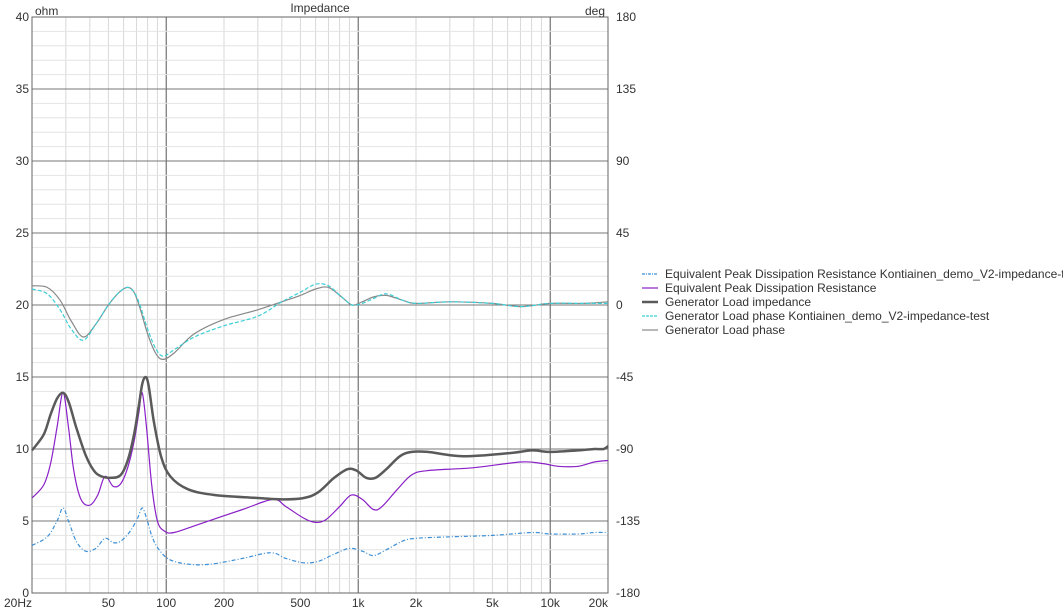  I want to click on series-line-equivalent-peak-dissipation-resistance, so click(320, 463).